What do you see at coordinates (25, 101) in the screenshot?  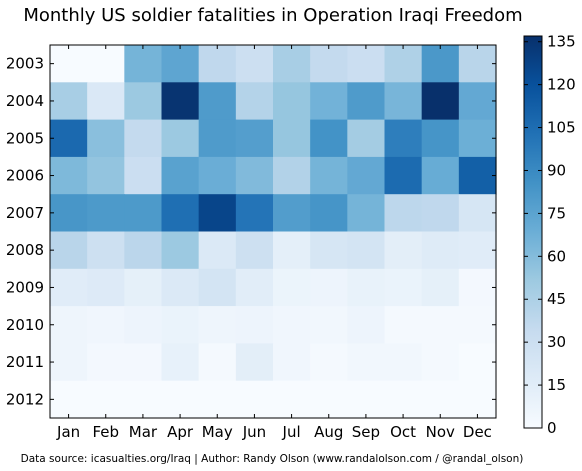 I see `y-tick-label: 2004` at bounding box center [25, 101].